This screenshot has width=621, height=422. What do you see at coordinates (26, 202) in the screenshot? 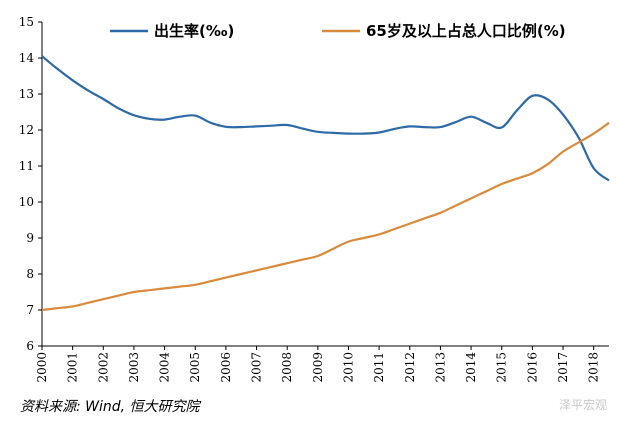
I see `y-tick-label: 10` at bounding box center [26, 202].